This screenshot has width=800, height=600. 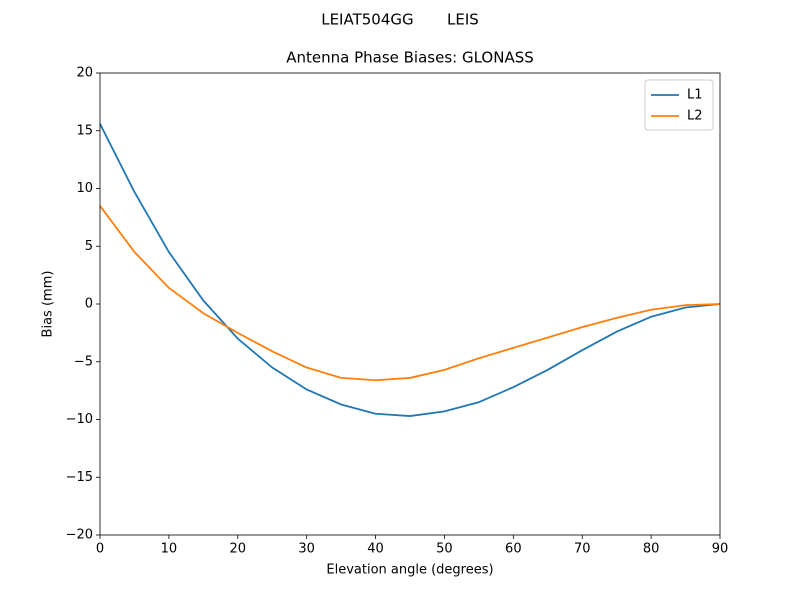 I want to click on x-tick-label: 40, so click(x=375, y=549).